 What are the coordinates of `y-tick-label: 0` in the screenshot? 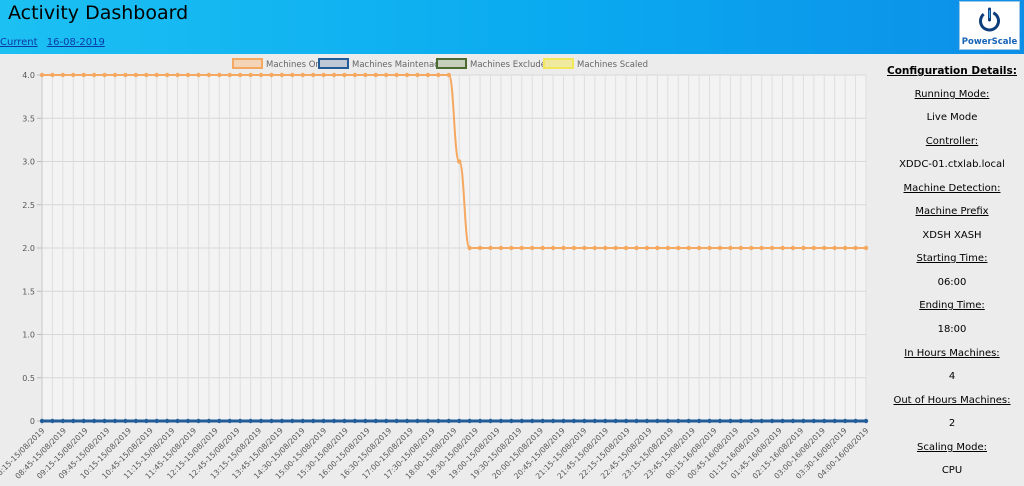 It's located at (32, 421).